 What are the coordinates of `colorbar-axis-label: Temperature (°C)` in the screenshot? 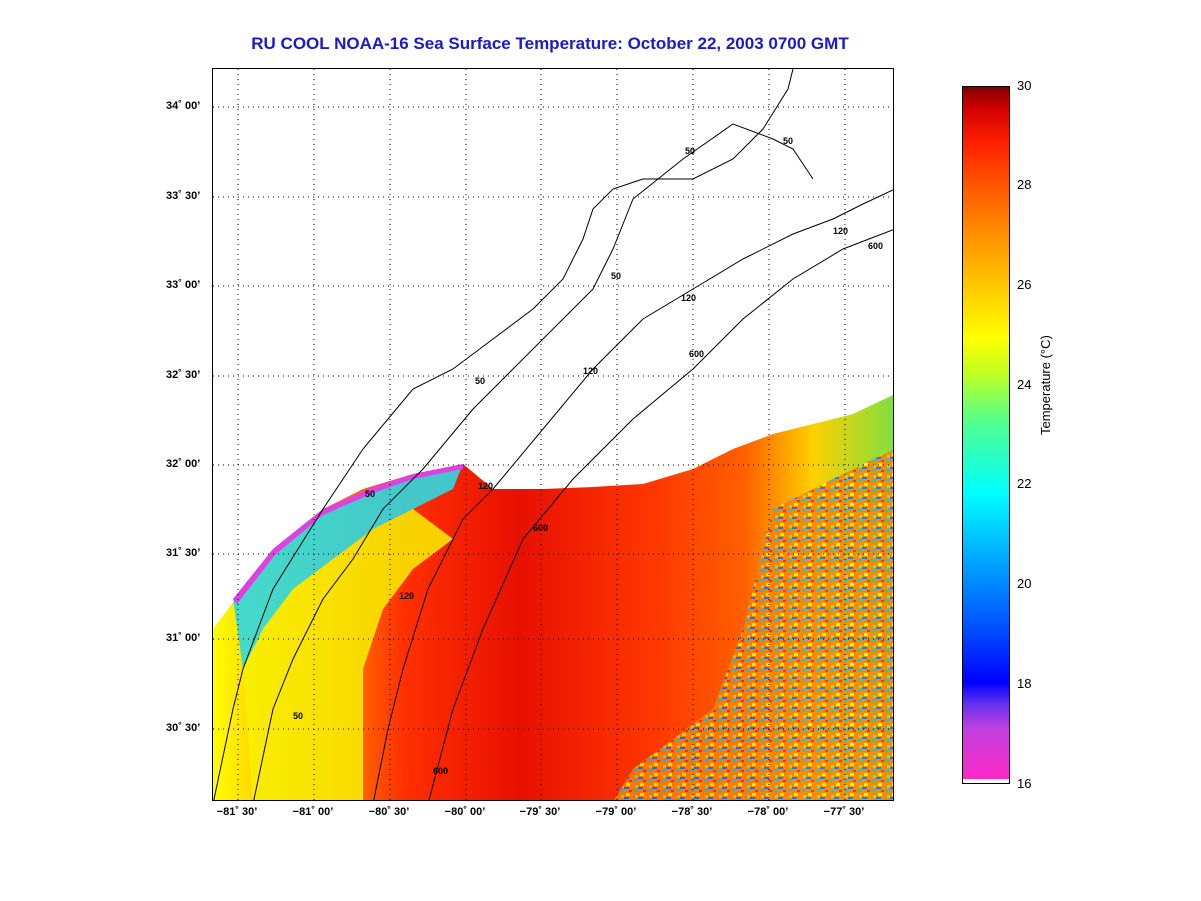 It's located at (1045, 385).